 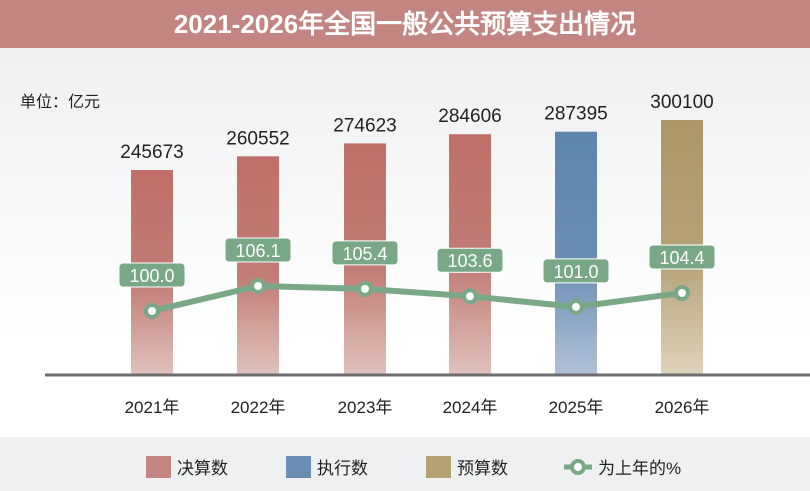 I want to click on growth-value-label: 105.4, so click(x=364, y=254).